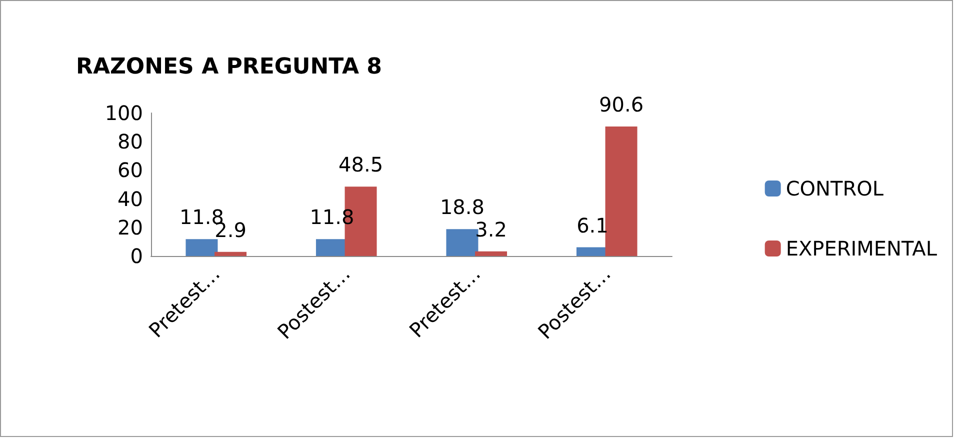  Describe the element at coordinates (462, 207) in the screenshot. I see `data-label: 18.8` at that location.